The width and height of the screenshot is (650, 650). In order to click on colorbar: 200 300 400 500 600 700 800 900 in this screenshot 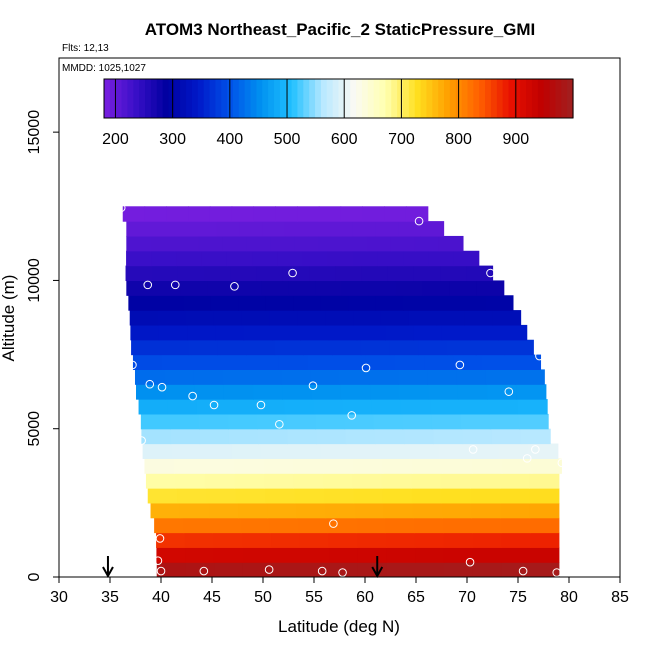, I will do `click(338, 113)`.